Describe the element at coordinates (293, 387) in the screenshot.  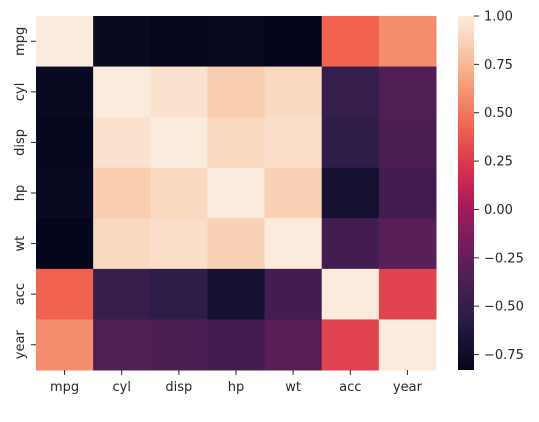
I see `x-tick-label: wt` at that location.